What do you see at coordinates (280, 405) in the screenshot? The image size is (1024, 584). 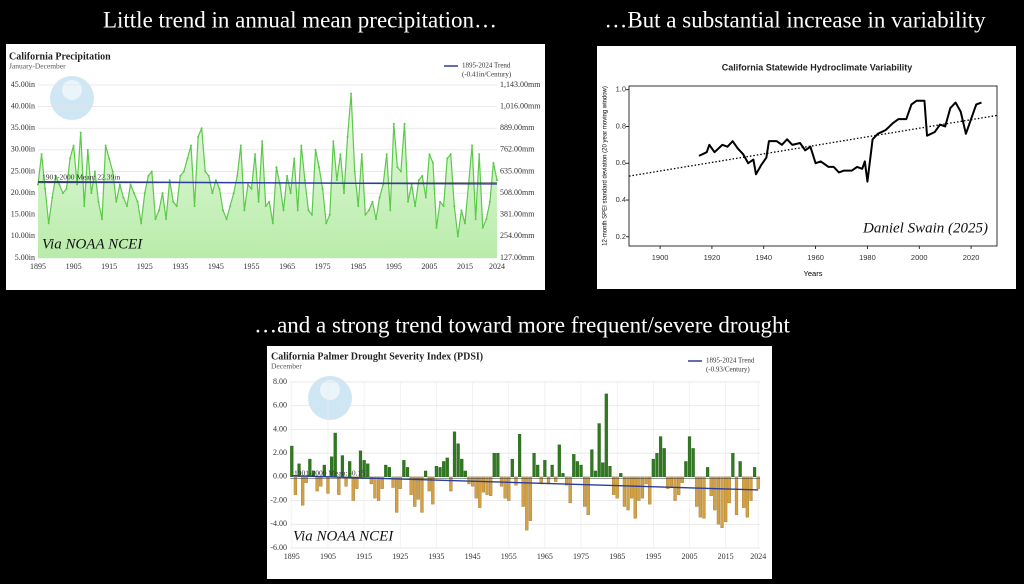 I see `y-tick-label: 6.00` at bounding box center [280, 405].